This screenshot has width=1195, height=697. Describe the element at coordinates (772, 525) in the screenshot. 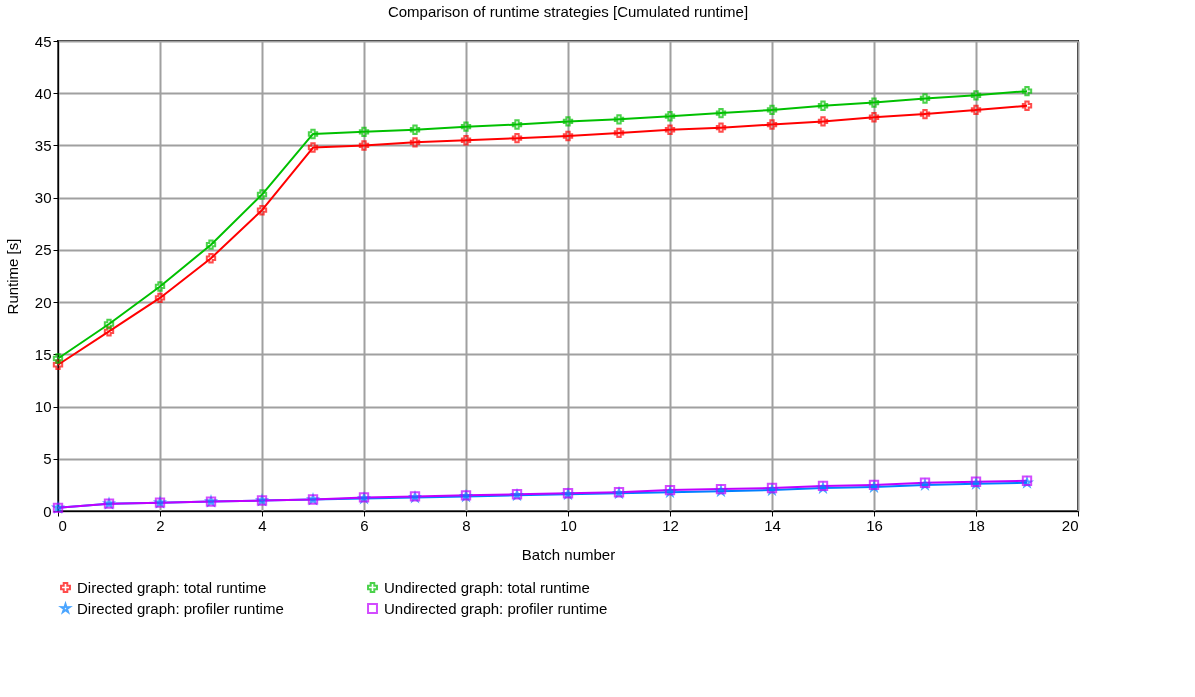

I see `x-tick-label: 14` at that location.